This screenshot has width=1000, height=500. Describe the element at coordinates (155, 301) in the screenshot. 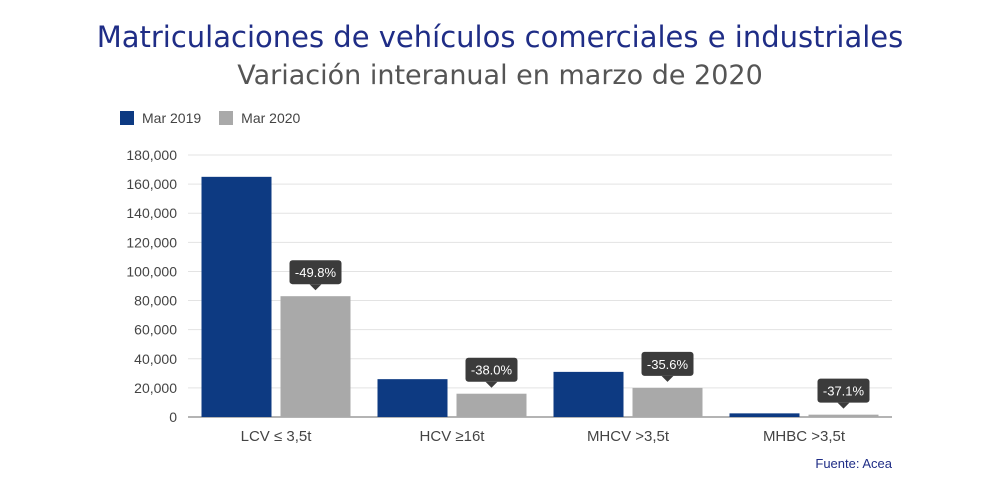

I see `y-tick-label: 80,000` at that location.